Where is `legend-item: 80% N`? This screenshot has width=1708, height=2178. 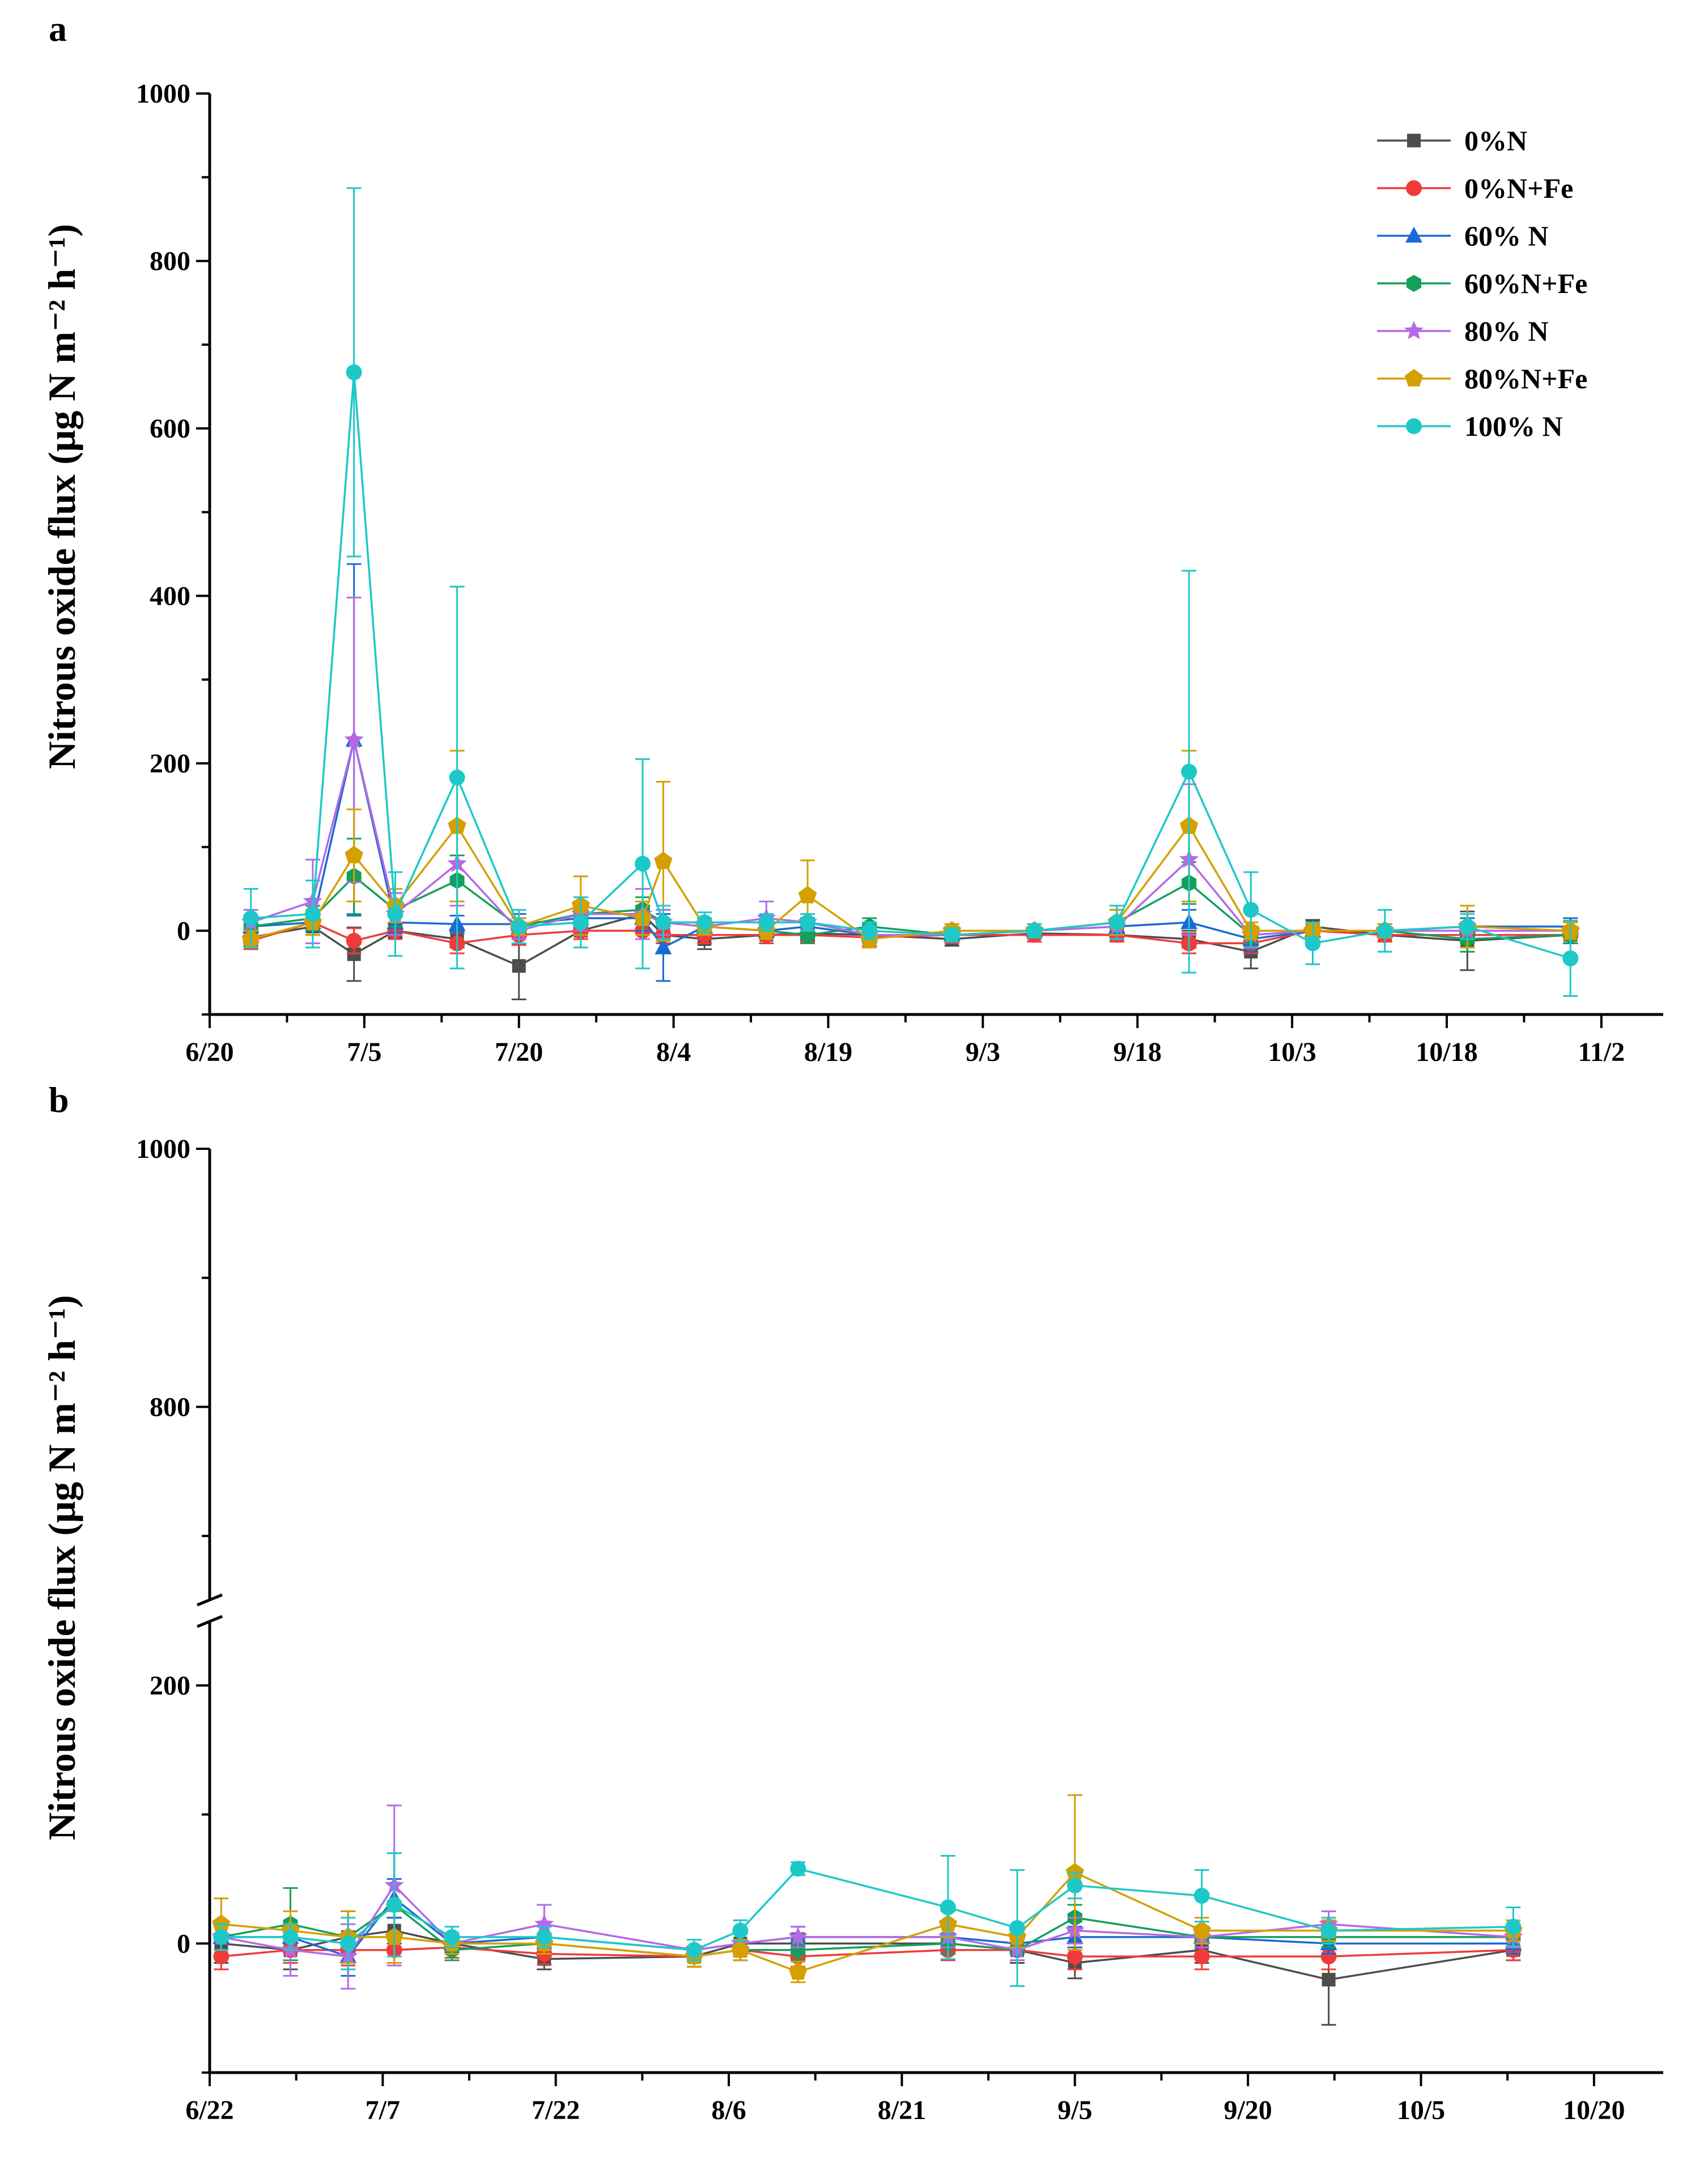
legend-item: 80% N is located at coordinates (1463, 331).